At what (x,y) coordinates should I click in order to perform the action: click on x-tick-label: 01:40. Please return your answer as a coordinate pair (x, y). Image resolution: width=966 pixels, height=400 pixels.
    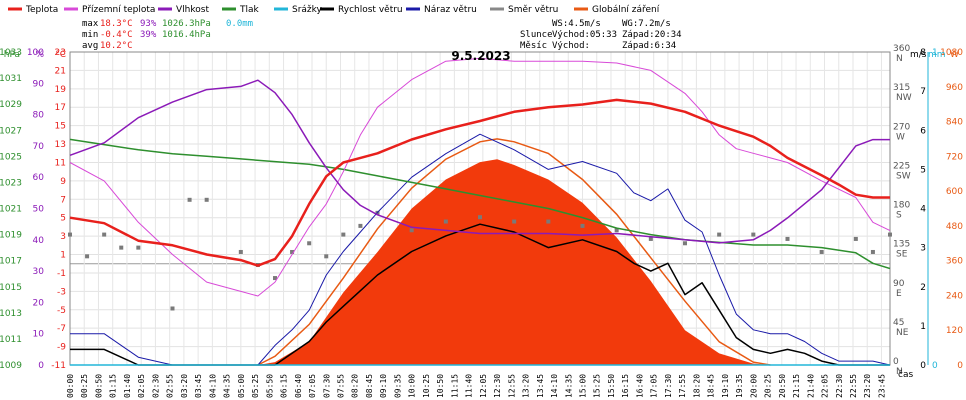
    Looking at the image, I should click on (127, 386).